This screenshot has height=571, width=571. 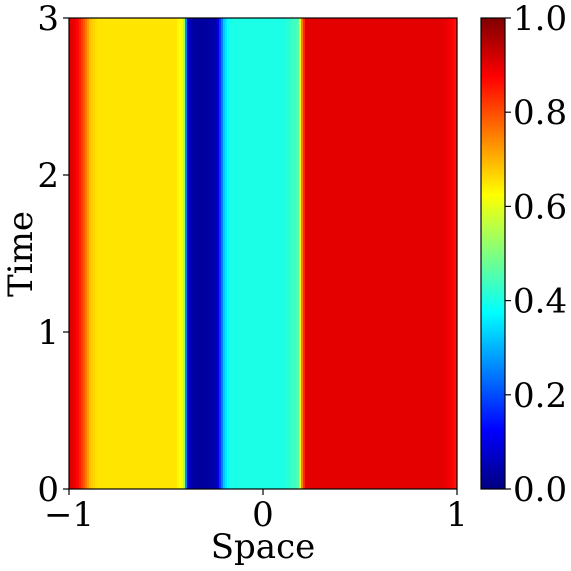 What do you see at coordinates (540, 207) in the screenshot?
I see `colorbar-tick-label: 0.6` at bounding box center [540, 207].